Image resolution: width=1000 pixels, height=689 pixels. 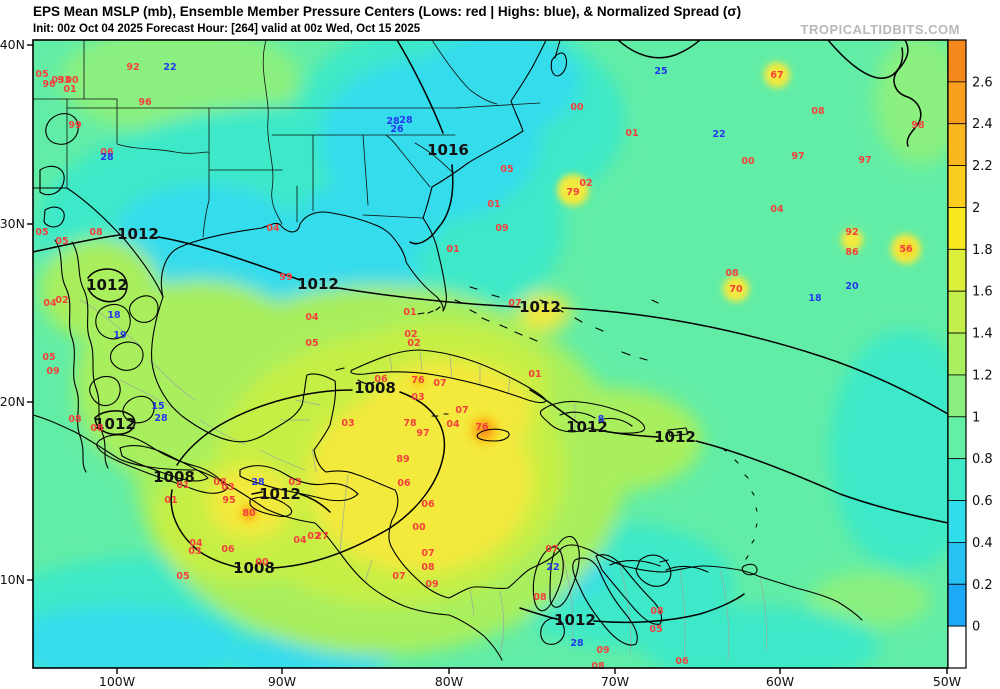 I want to click on longitude-axis: 100W 90W 80W 70W 60W 50W, so click(x=530, y=678).